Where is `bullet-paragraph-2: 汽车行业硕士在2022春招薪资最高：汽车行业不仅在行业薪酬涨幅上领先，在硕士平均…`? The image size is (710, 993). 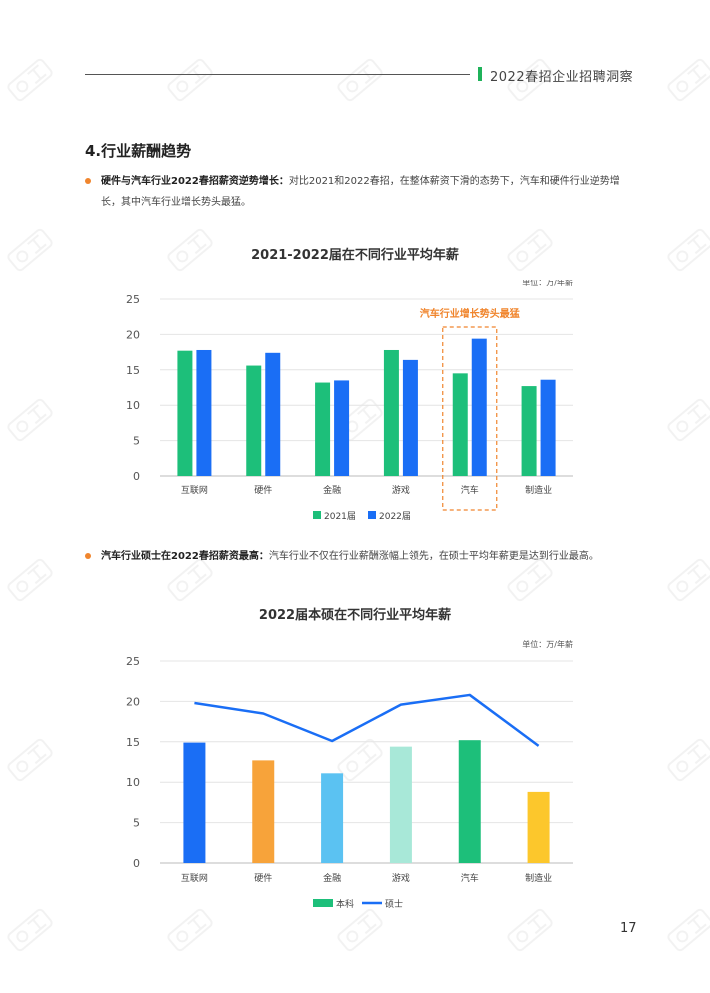
bullet-paragraph-2: 汽车行业硕士在2022春招薪资最高：汽车行业不仅在行业薪酬涨幅上领先，在硕士平均… is located at coordinates (357, 556).